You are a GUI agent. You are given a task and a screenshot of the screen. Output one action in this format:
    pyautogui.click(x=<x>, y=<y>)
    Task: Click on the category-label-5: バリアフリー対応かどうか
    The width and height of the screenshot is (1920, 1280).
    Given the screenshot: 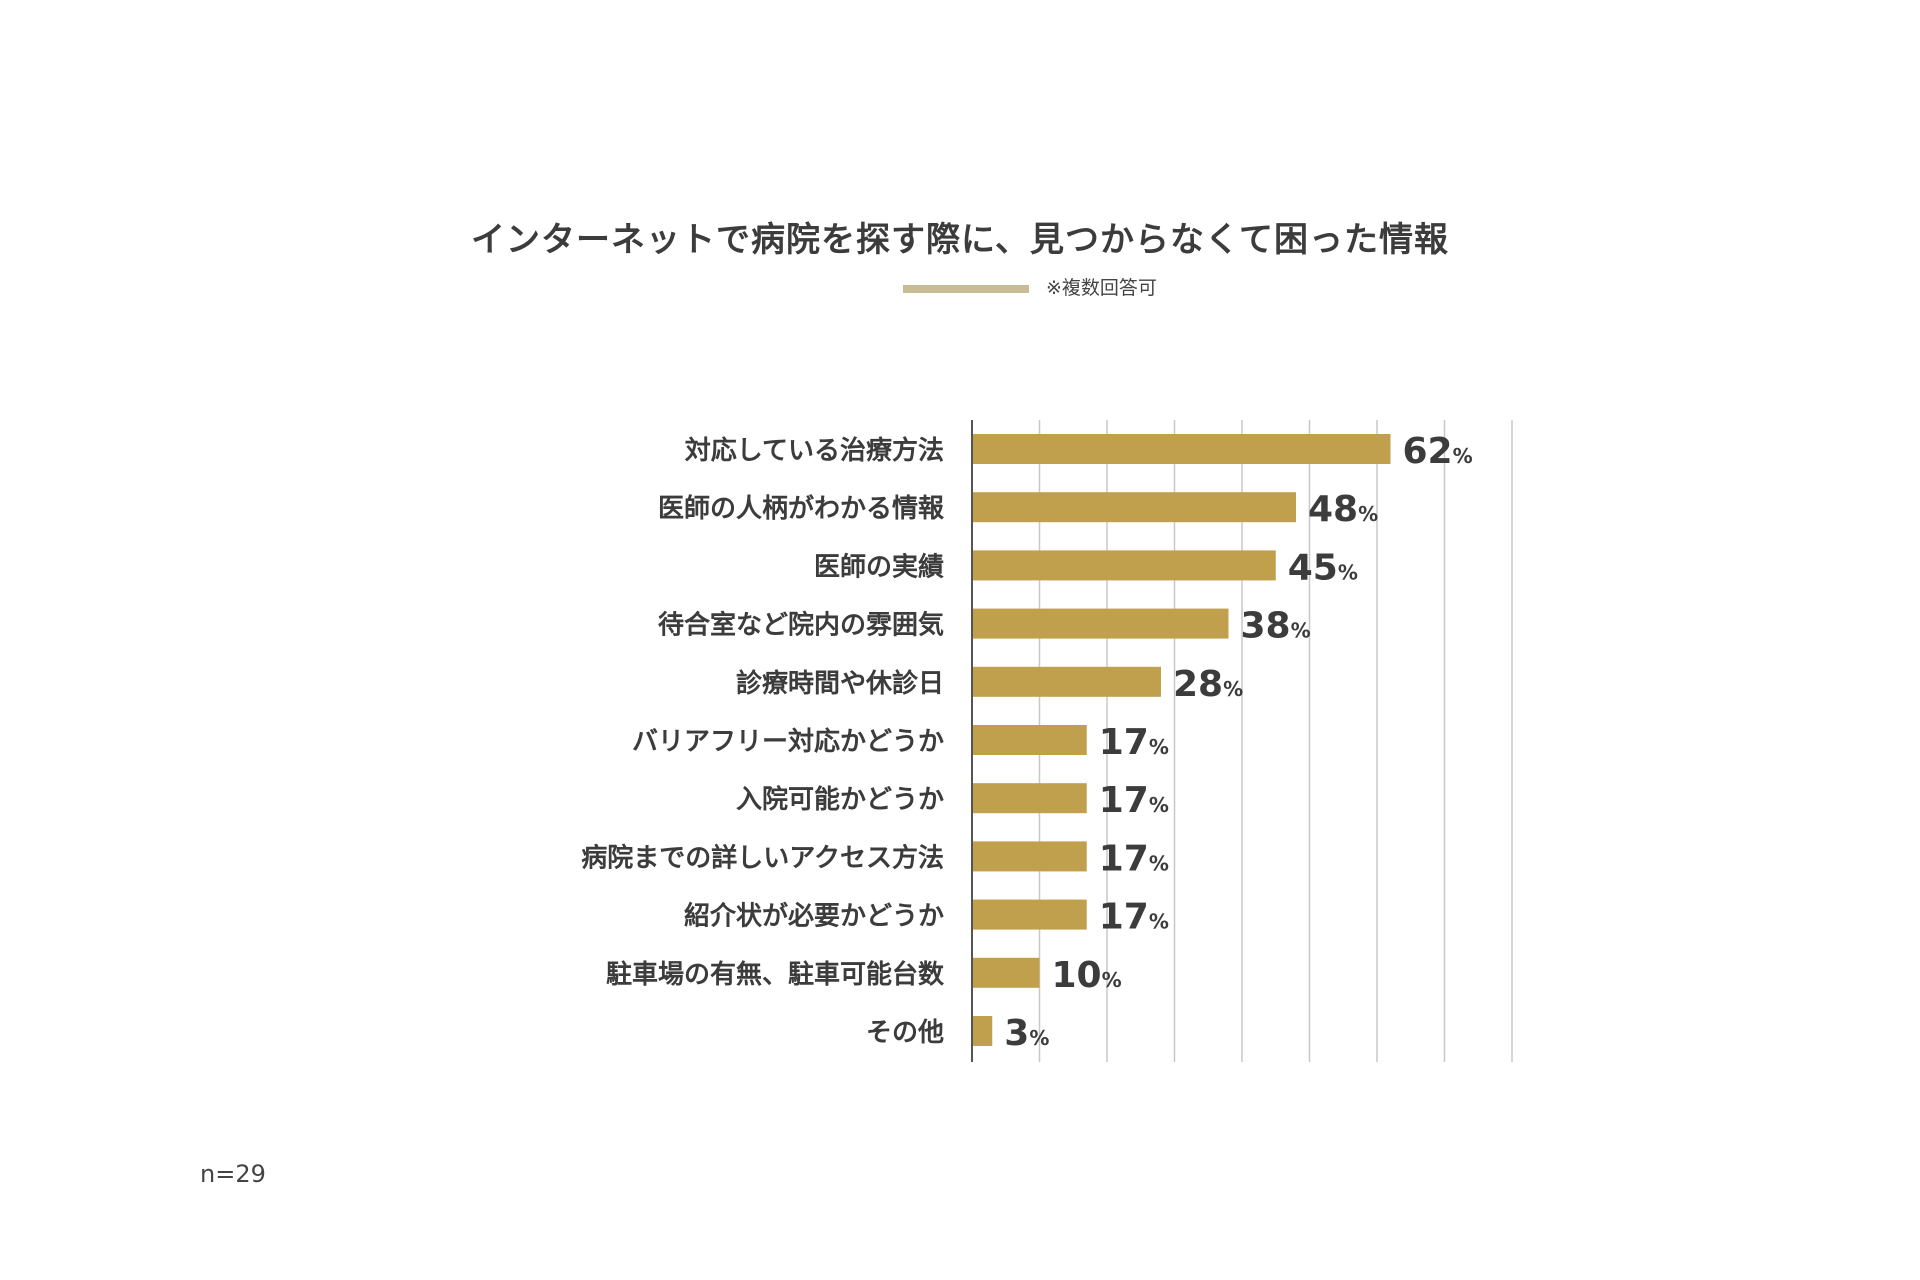 What is the action you would take?
    pyautogui.click(x=788, y=741)
    